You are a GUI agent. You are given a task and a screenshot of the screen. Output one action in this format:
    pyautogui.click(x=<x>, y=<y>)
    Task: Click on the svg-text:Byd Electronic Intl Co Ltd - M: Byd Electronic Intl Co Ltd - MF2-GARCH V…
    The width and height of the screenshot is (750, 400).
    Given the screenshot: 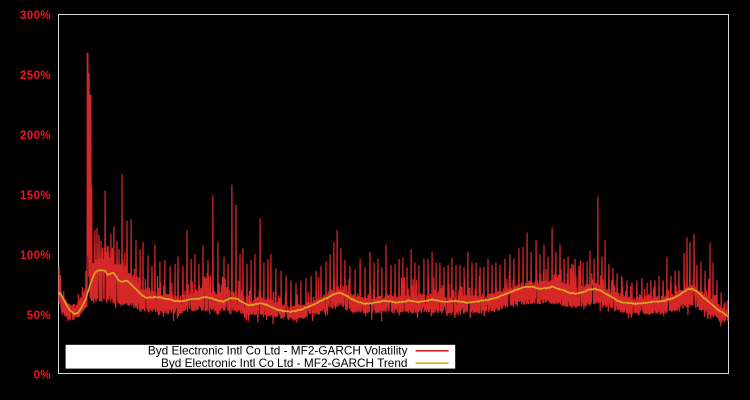 What is the action you would take?
    pyautogui.click(x=278, y=351)
    